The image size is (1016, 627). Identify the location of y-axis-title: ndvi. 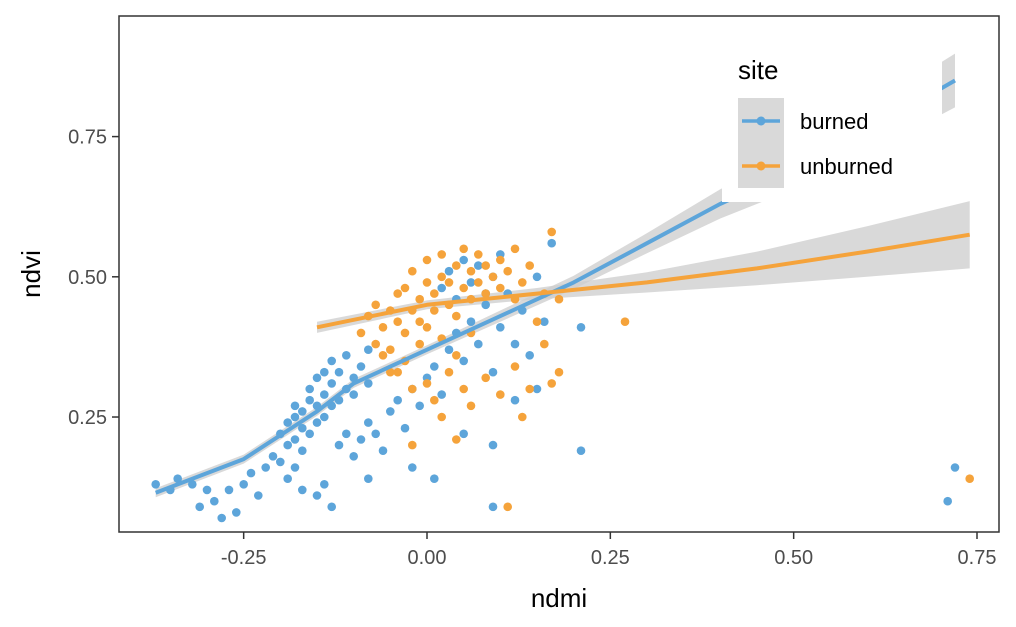
(31, 274).